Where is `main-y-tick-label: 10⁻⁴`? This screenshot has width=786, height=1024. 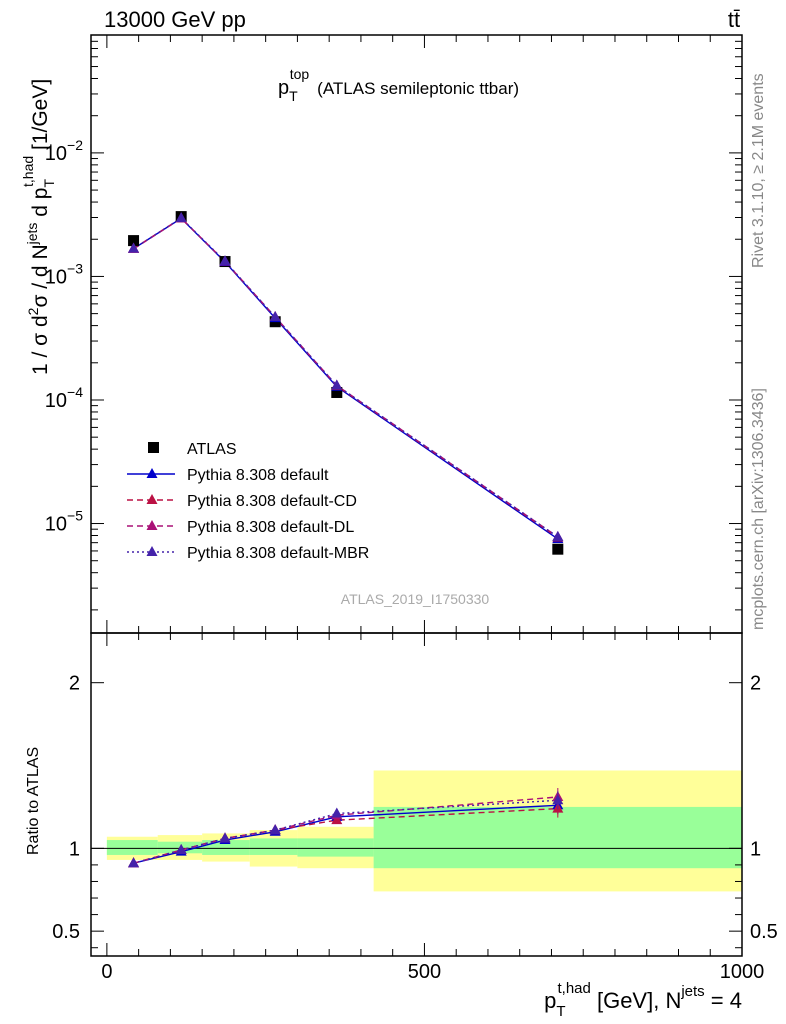
main-y-tick-label: 10⁻⁴ is located at coordinates (64, 398).